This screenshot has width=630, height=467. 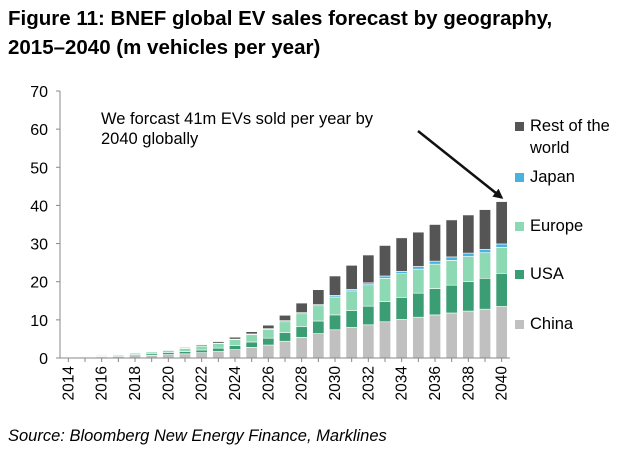 What do you see at coordinates (556, 226) in the screenshot?
I see `legend-label: Europe` at bounding box center [556, 226].